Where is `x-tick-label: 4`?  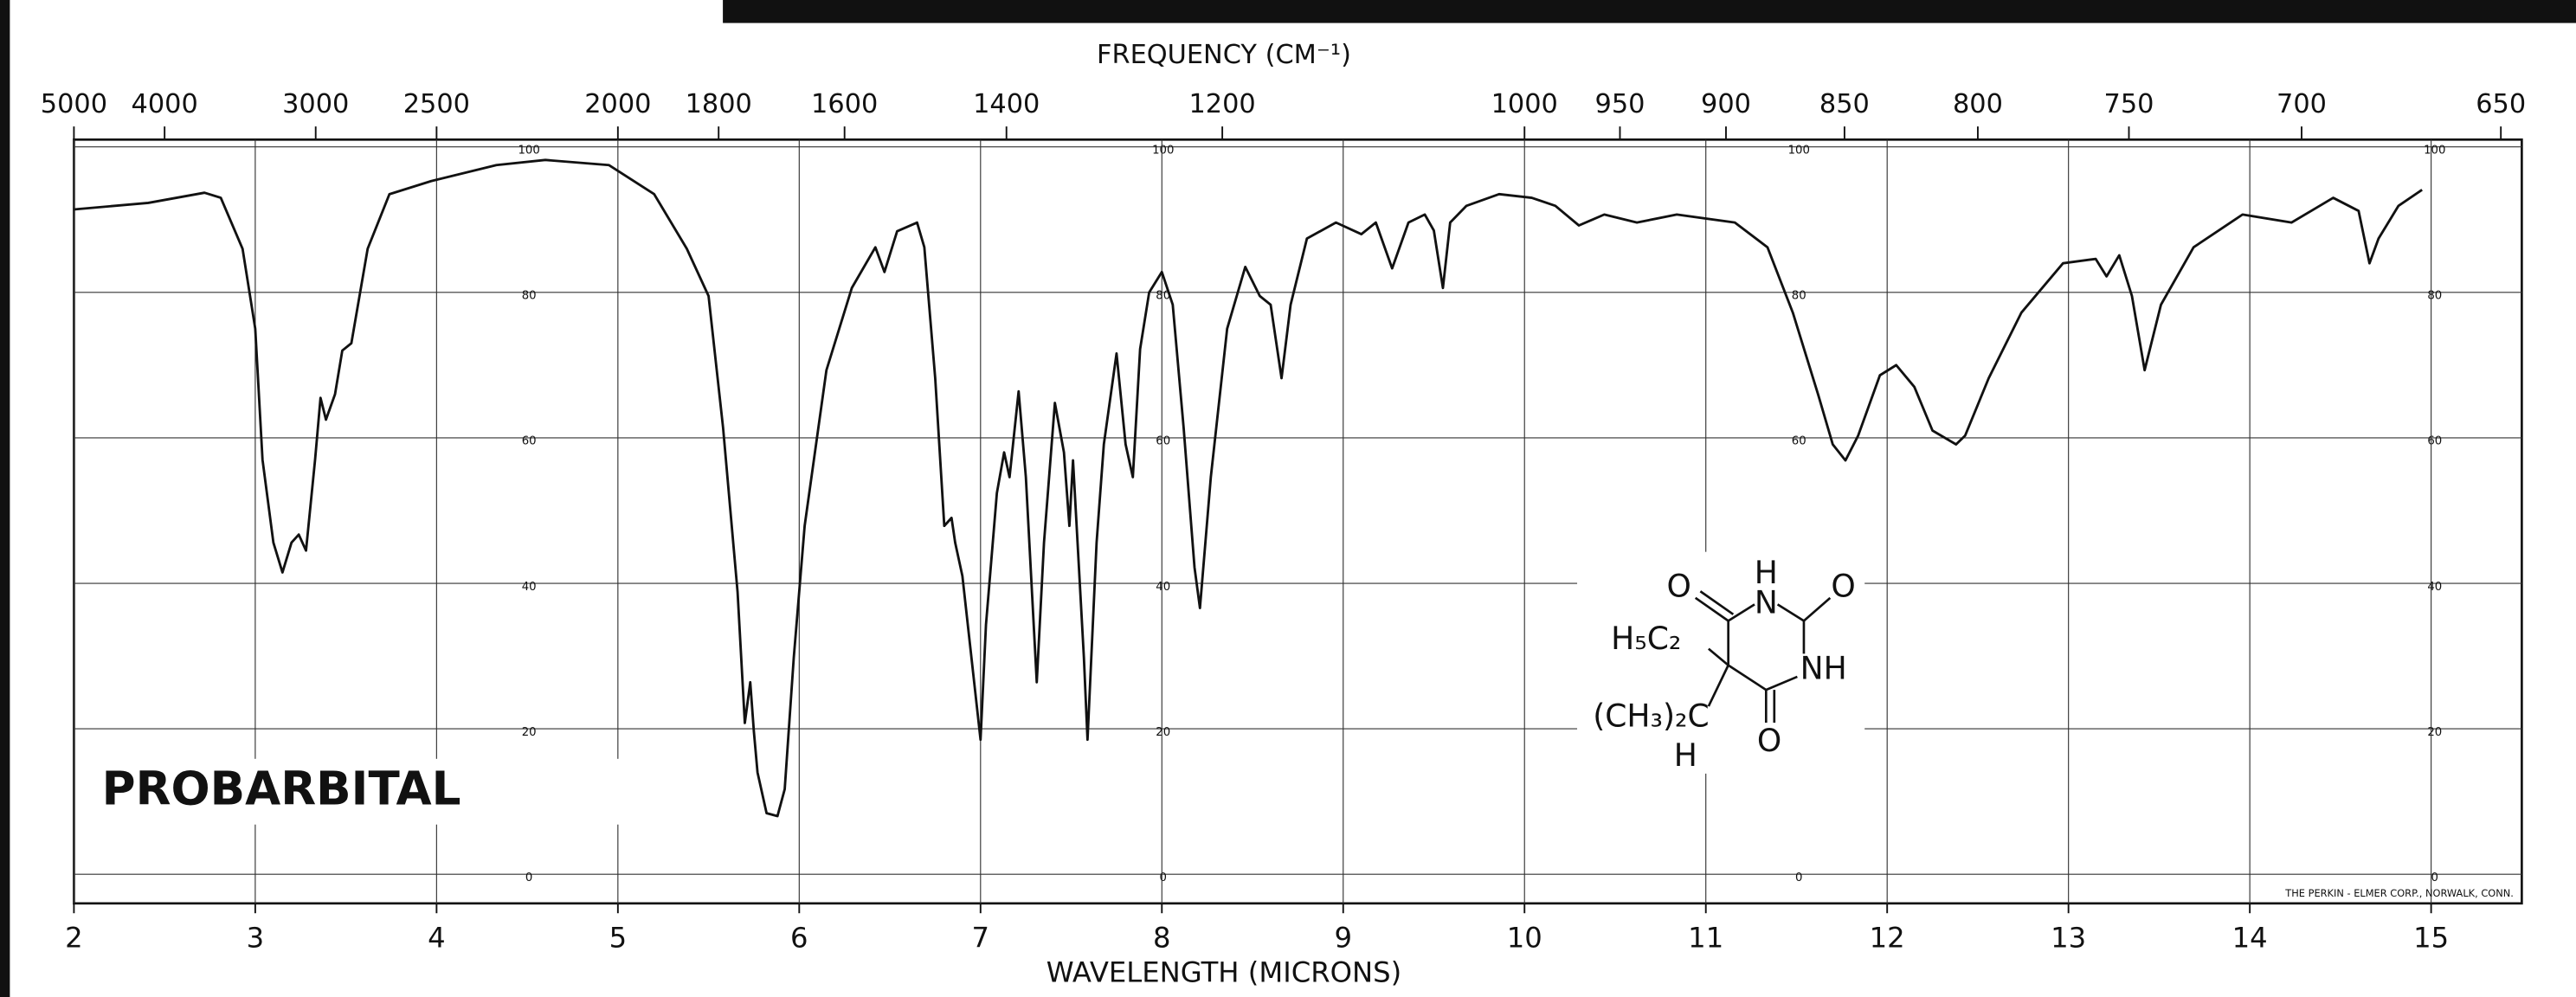
x-tick-label: 4 is located at coordinates (437, 938).